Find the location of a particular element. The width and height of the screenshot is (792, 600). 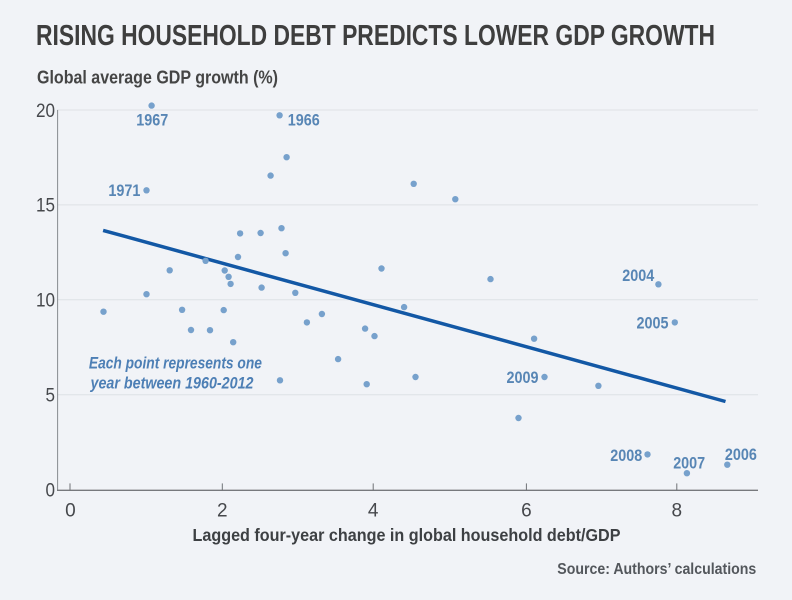

svg-text: 8 is located at coordinates (677, 511).